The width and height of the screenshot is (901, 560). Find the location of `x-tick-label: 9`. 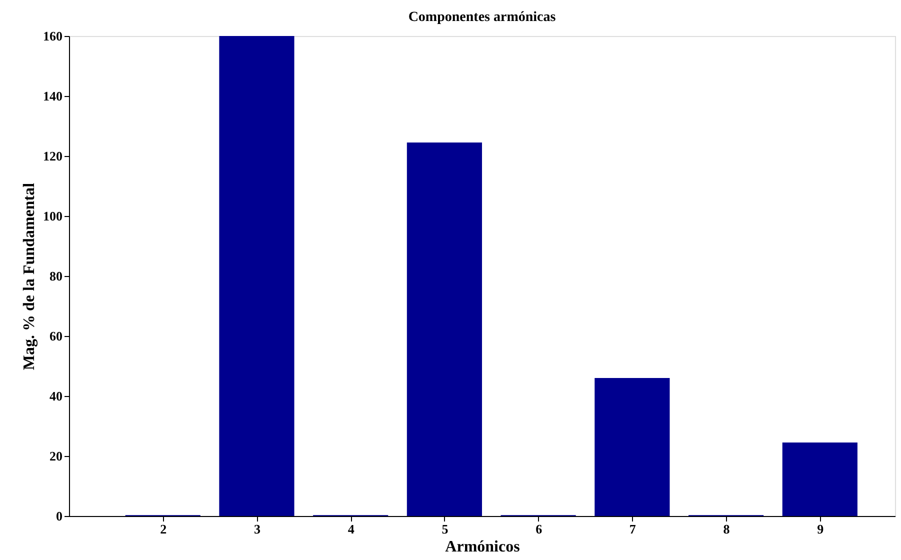

x-tick-label: 9 is located at coordinates (820, 529).